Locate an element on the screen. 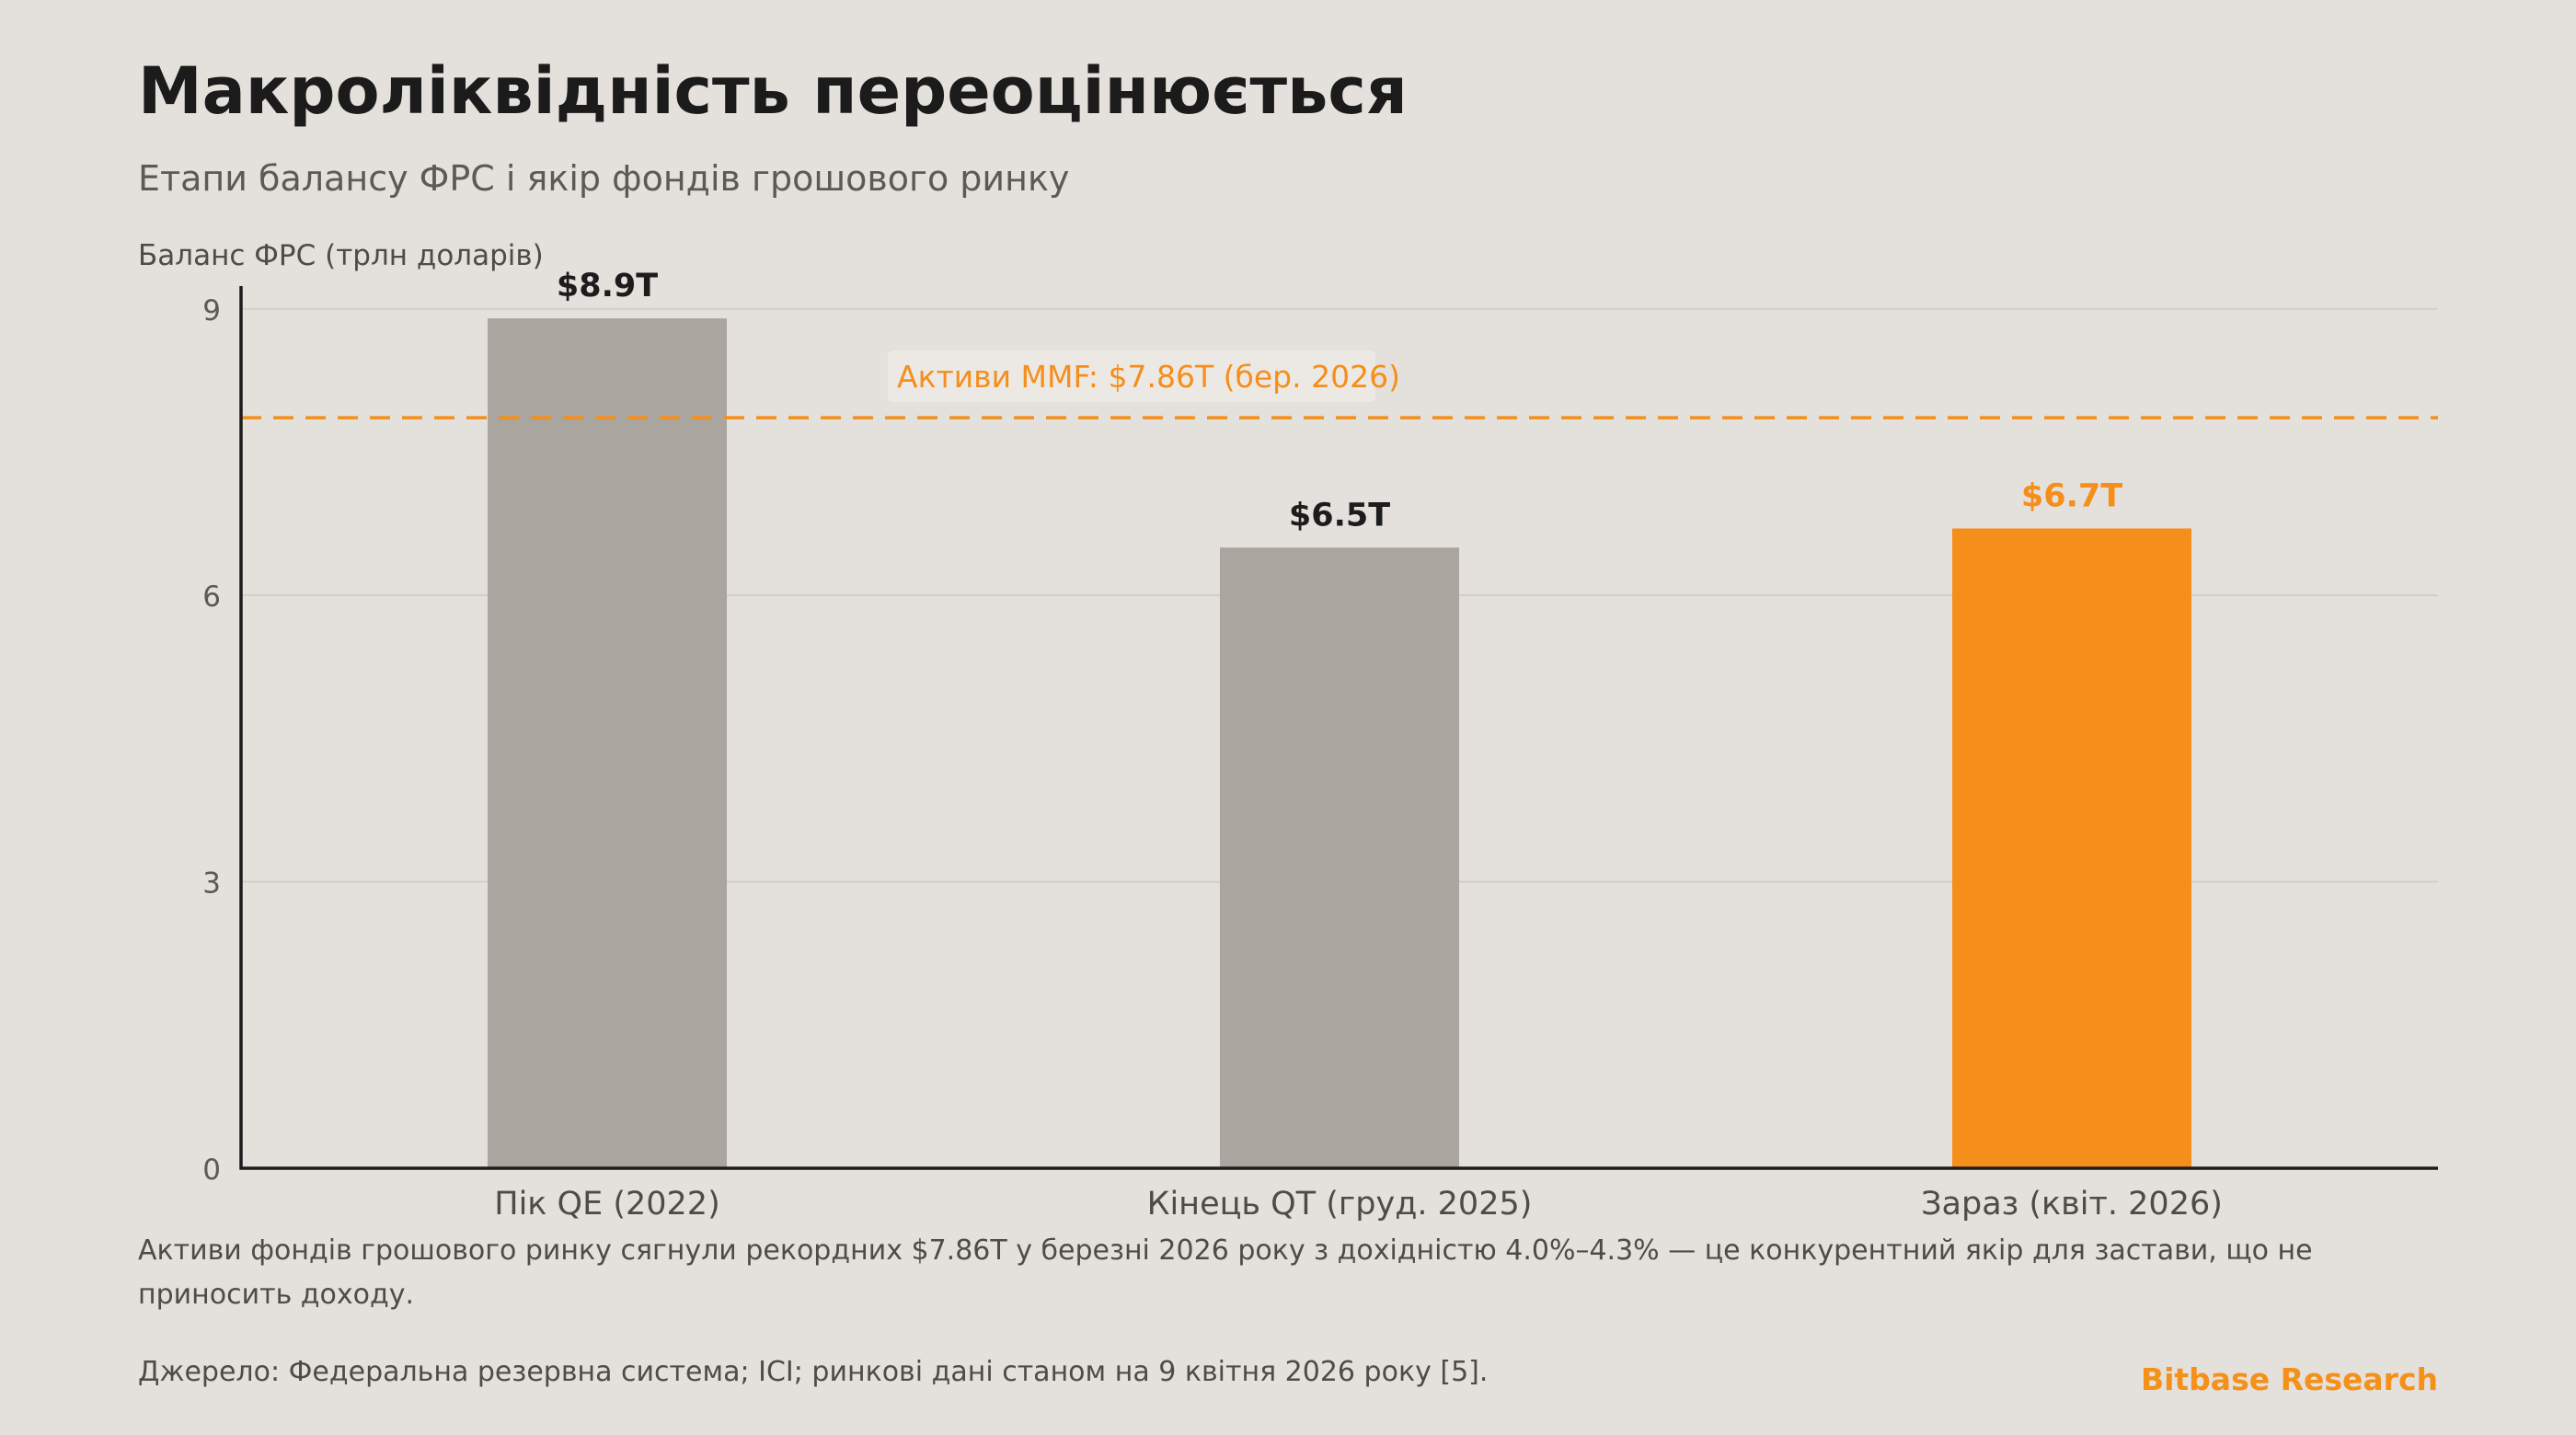 This screenshot has width=2576, height=1435. reference-line-label: Активи MMF: $7.86T (бер. 2026) is located at coordinates (1148, 377).